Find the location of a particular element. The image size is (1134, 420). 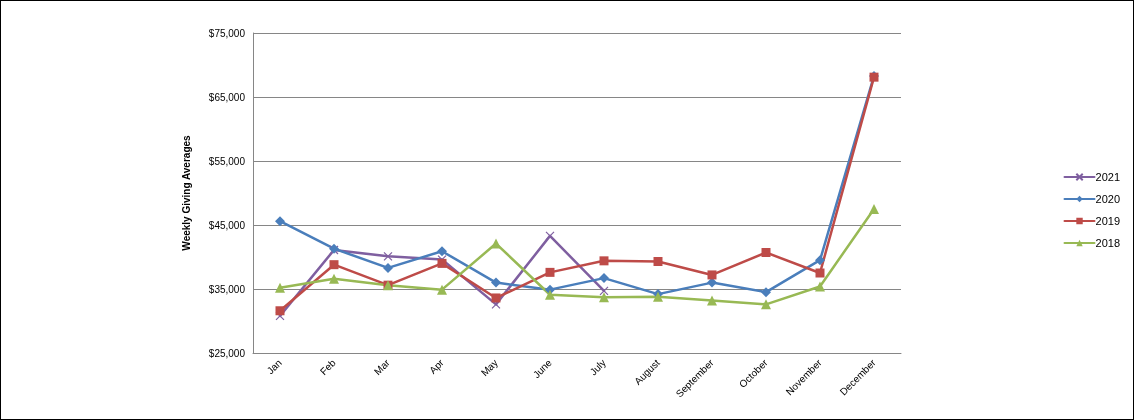

y-tick-label: $55,000 is located at coordinates (227, 161).